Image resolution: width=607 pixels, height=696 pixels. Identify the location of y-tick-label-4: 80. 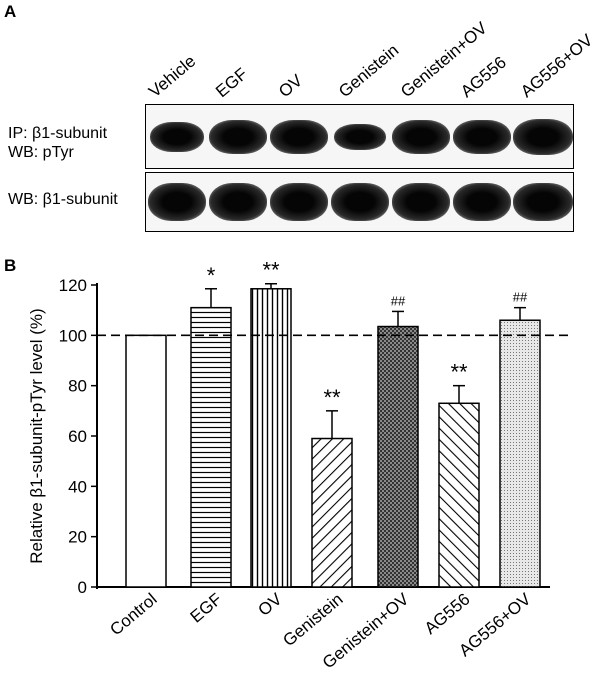
(77, 386).